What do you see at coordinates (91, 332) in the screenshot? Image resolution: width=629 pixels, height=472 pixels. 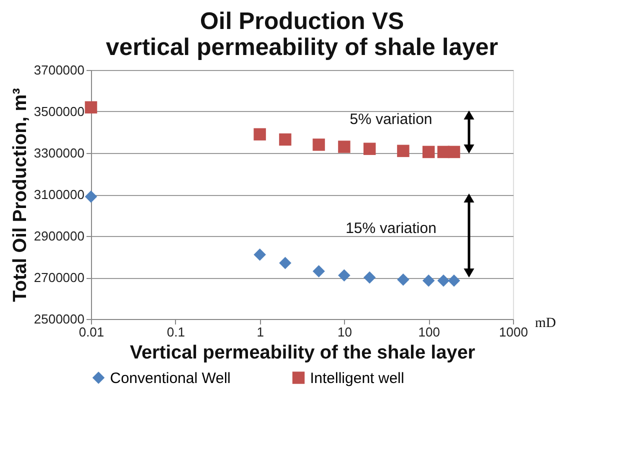 I see `x-tick-label: 0.01` at bounding box center [91, 332].